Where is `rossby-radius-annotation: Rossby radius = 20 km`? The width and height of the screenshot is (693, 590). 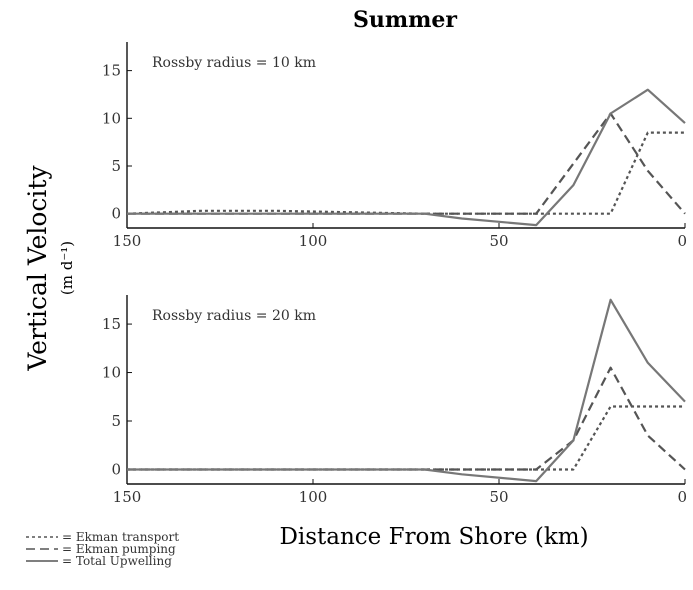
rossby-radius-annotation: Rossby radius = 20 km is located at coordinates (234, 316).